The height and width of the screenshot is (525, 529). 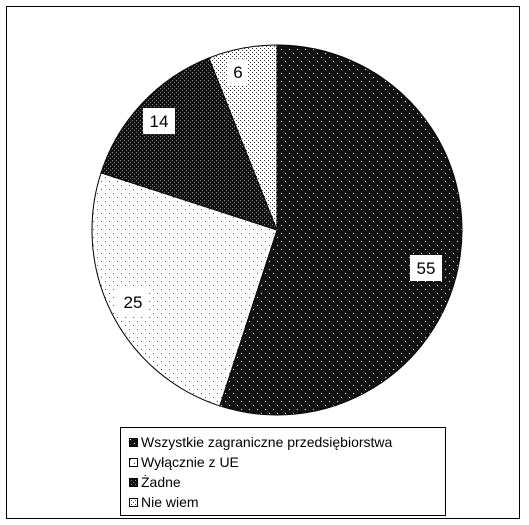 What do you see at coordinates (190, 462) in the screenshot?
I see `legend-label: Wyłącznie z UE` at bounding box center [190, 462].